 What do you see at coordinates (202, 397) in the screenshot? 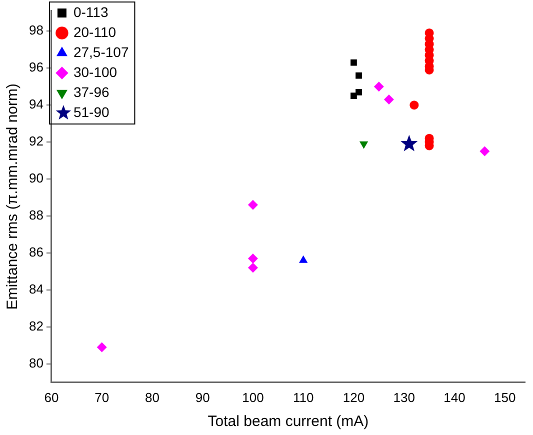
I see `x-tick-label: 90` at bounding box center [202, 397].